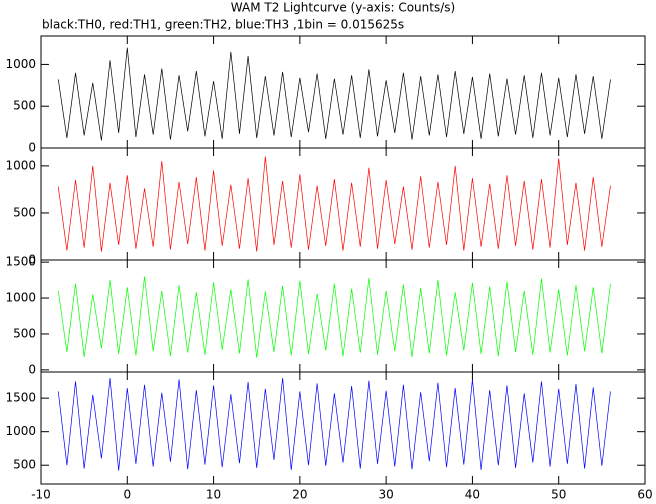  I want to click on x-tick-label: 30, so click(386, 495).